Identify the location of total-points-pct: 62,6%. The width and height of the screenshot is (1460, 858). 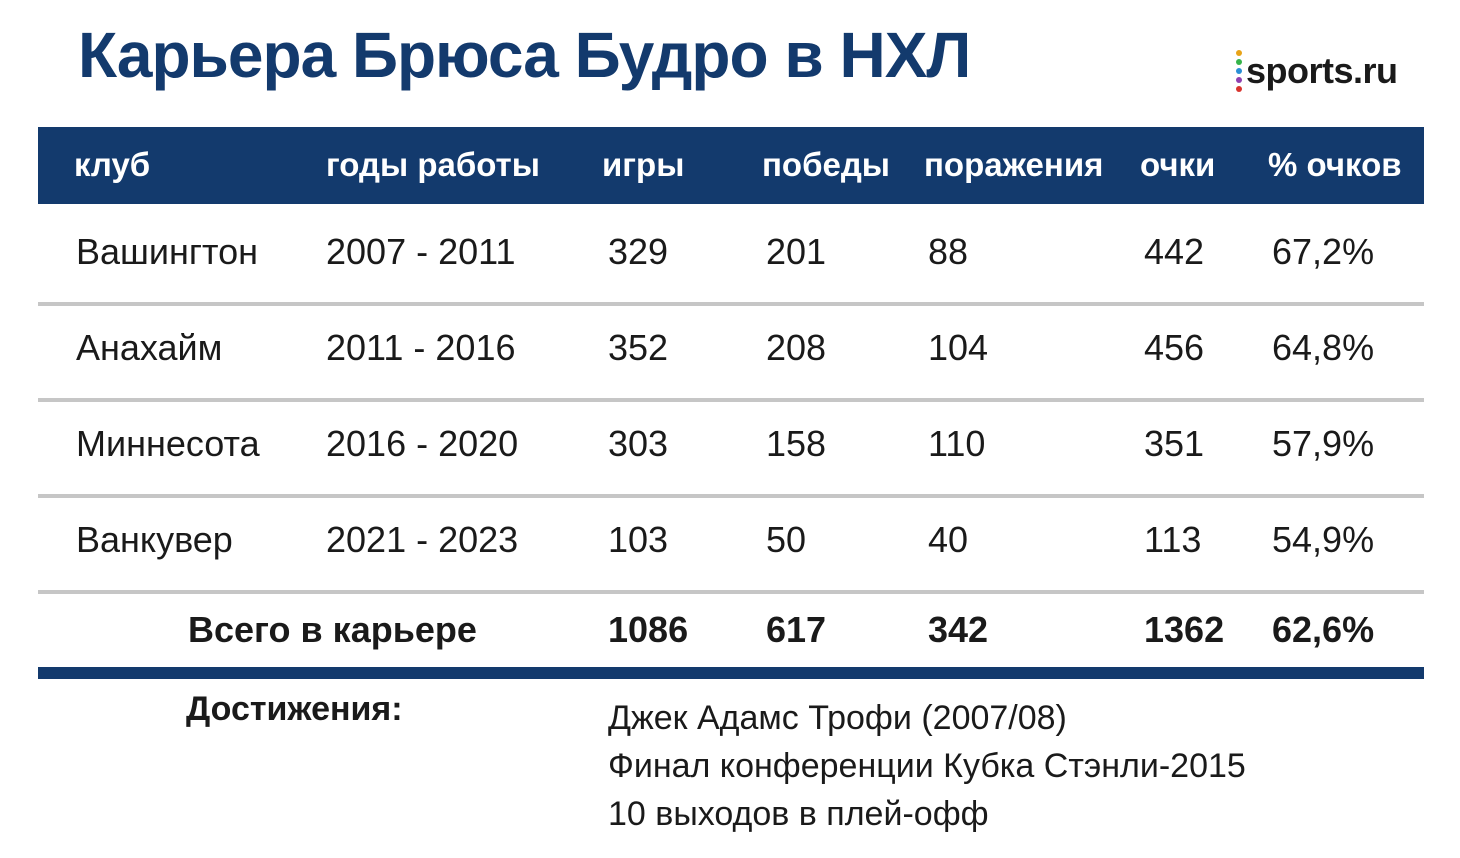
(1323, 629).